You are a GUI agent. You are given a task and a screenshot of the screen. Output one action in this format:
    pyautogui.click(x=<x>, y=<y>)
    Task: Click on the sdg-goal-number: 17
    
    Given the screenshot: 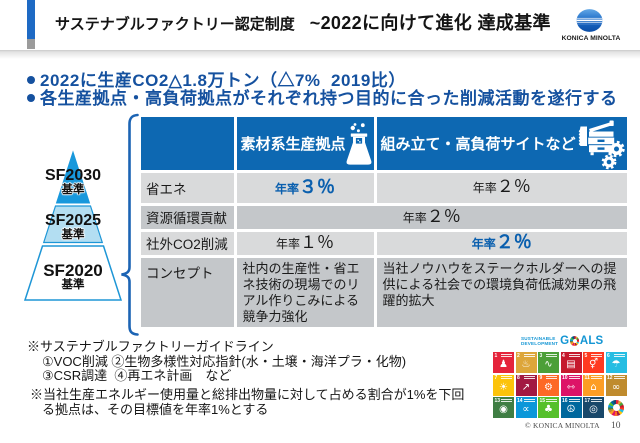 What is the action you would take?
    pyautogui.click(x=587, y=400)
    